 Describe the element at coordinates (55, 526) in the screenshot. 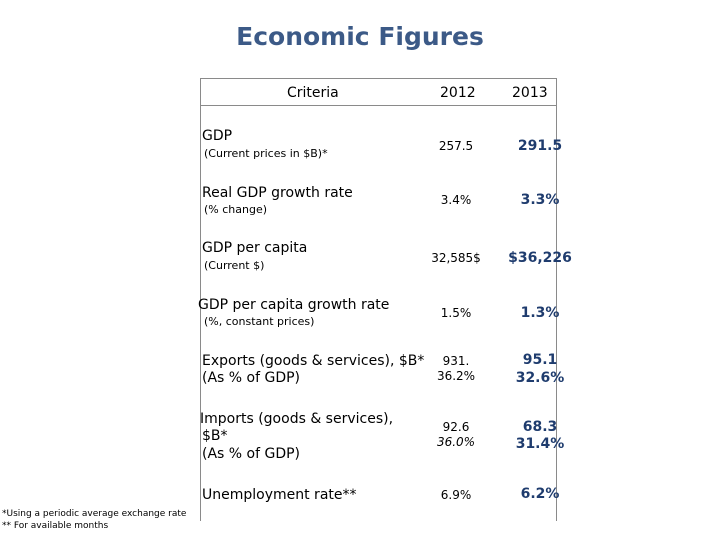

I see `footnote-available-months: ** For available months` at that location.